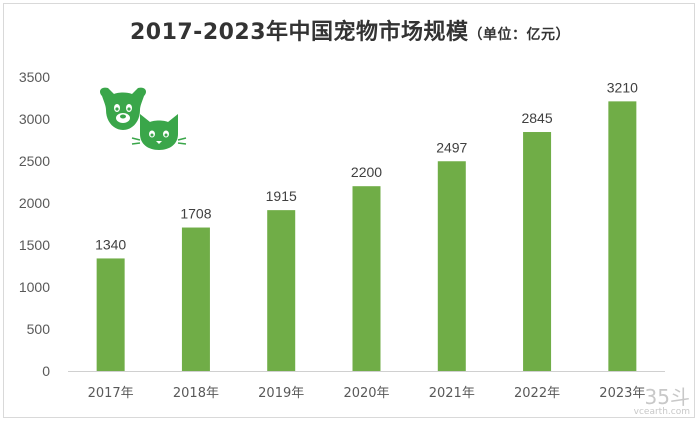 This screenshot has width=700, height=423. I want to click on bar-value-label: 1915, so click(281, 196).